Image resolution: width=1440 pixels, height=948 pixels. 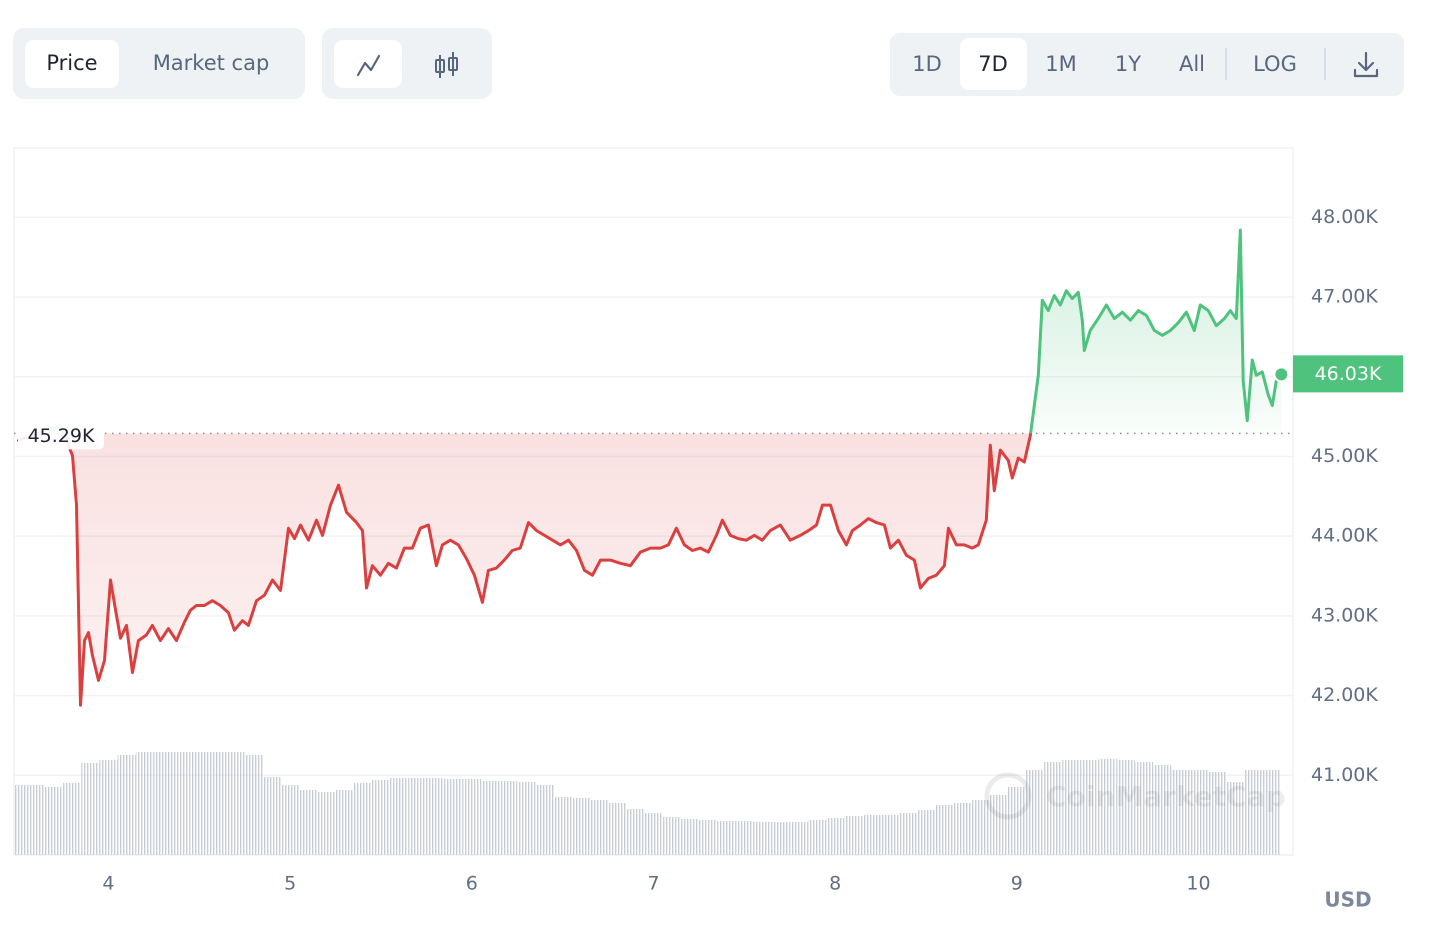 I want to click on x-tick-label: 7, so click(x=653, y=884).